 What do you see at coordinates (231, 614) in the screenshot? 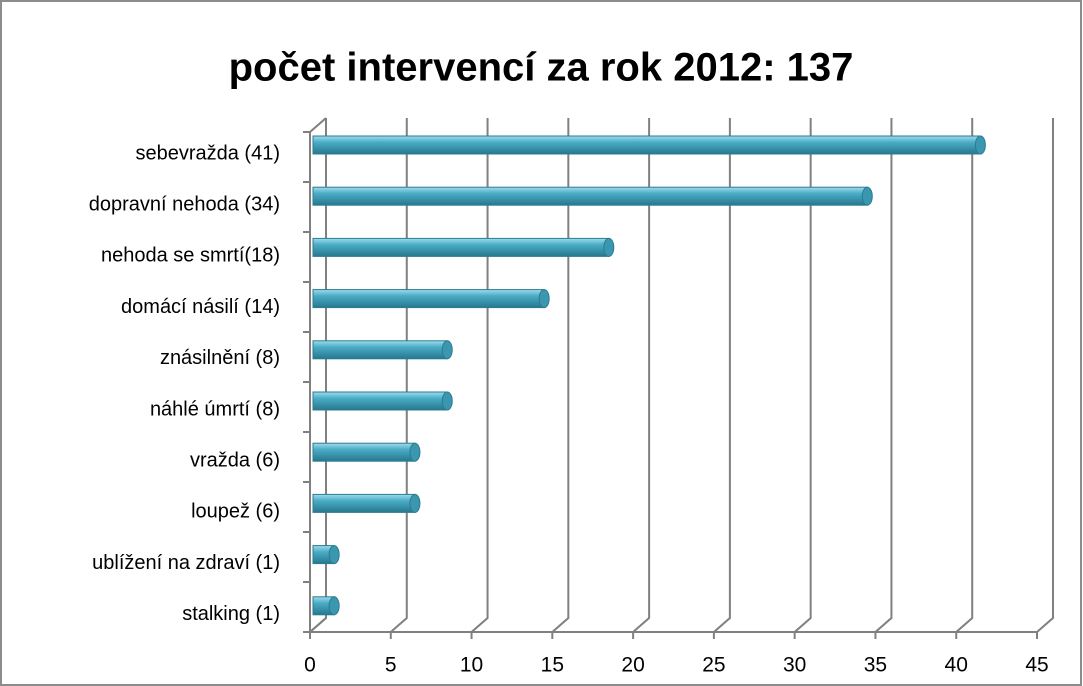
I see `y-tick-label: stalking (1)` at bounding box center [231, 614].